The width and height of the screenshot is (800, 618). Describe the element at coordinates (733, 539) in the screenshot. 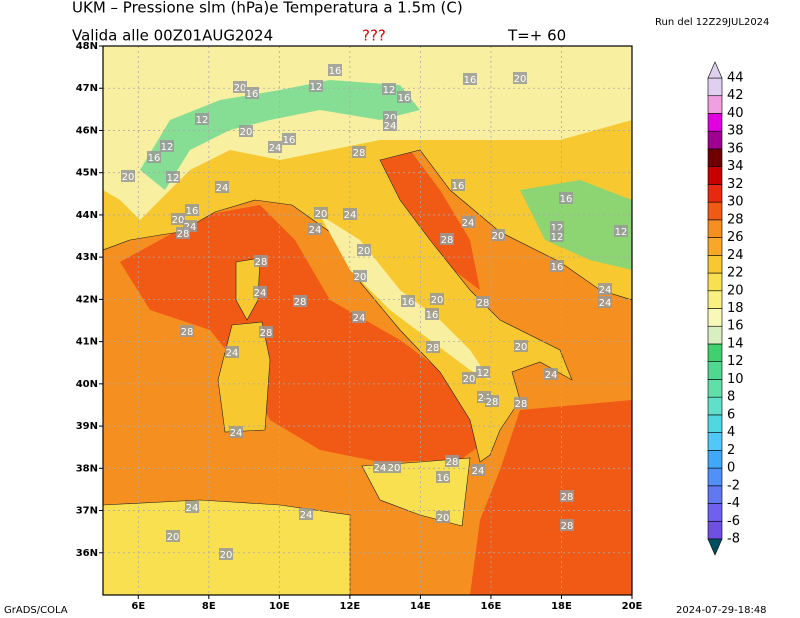

I see `colorbar-label: -8` at that location.